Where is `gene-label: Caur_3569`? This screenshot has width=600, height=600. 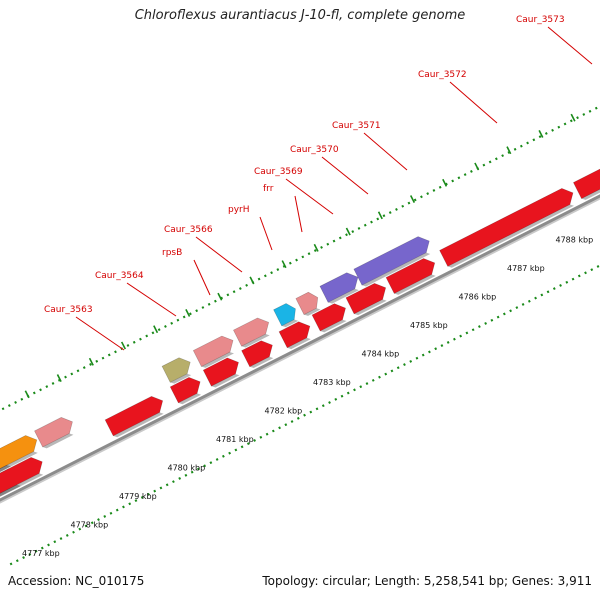 gene-label: Caur_3569 is located at coordinates (278, 172).